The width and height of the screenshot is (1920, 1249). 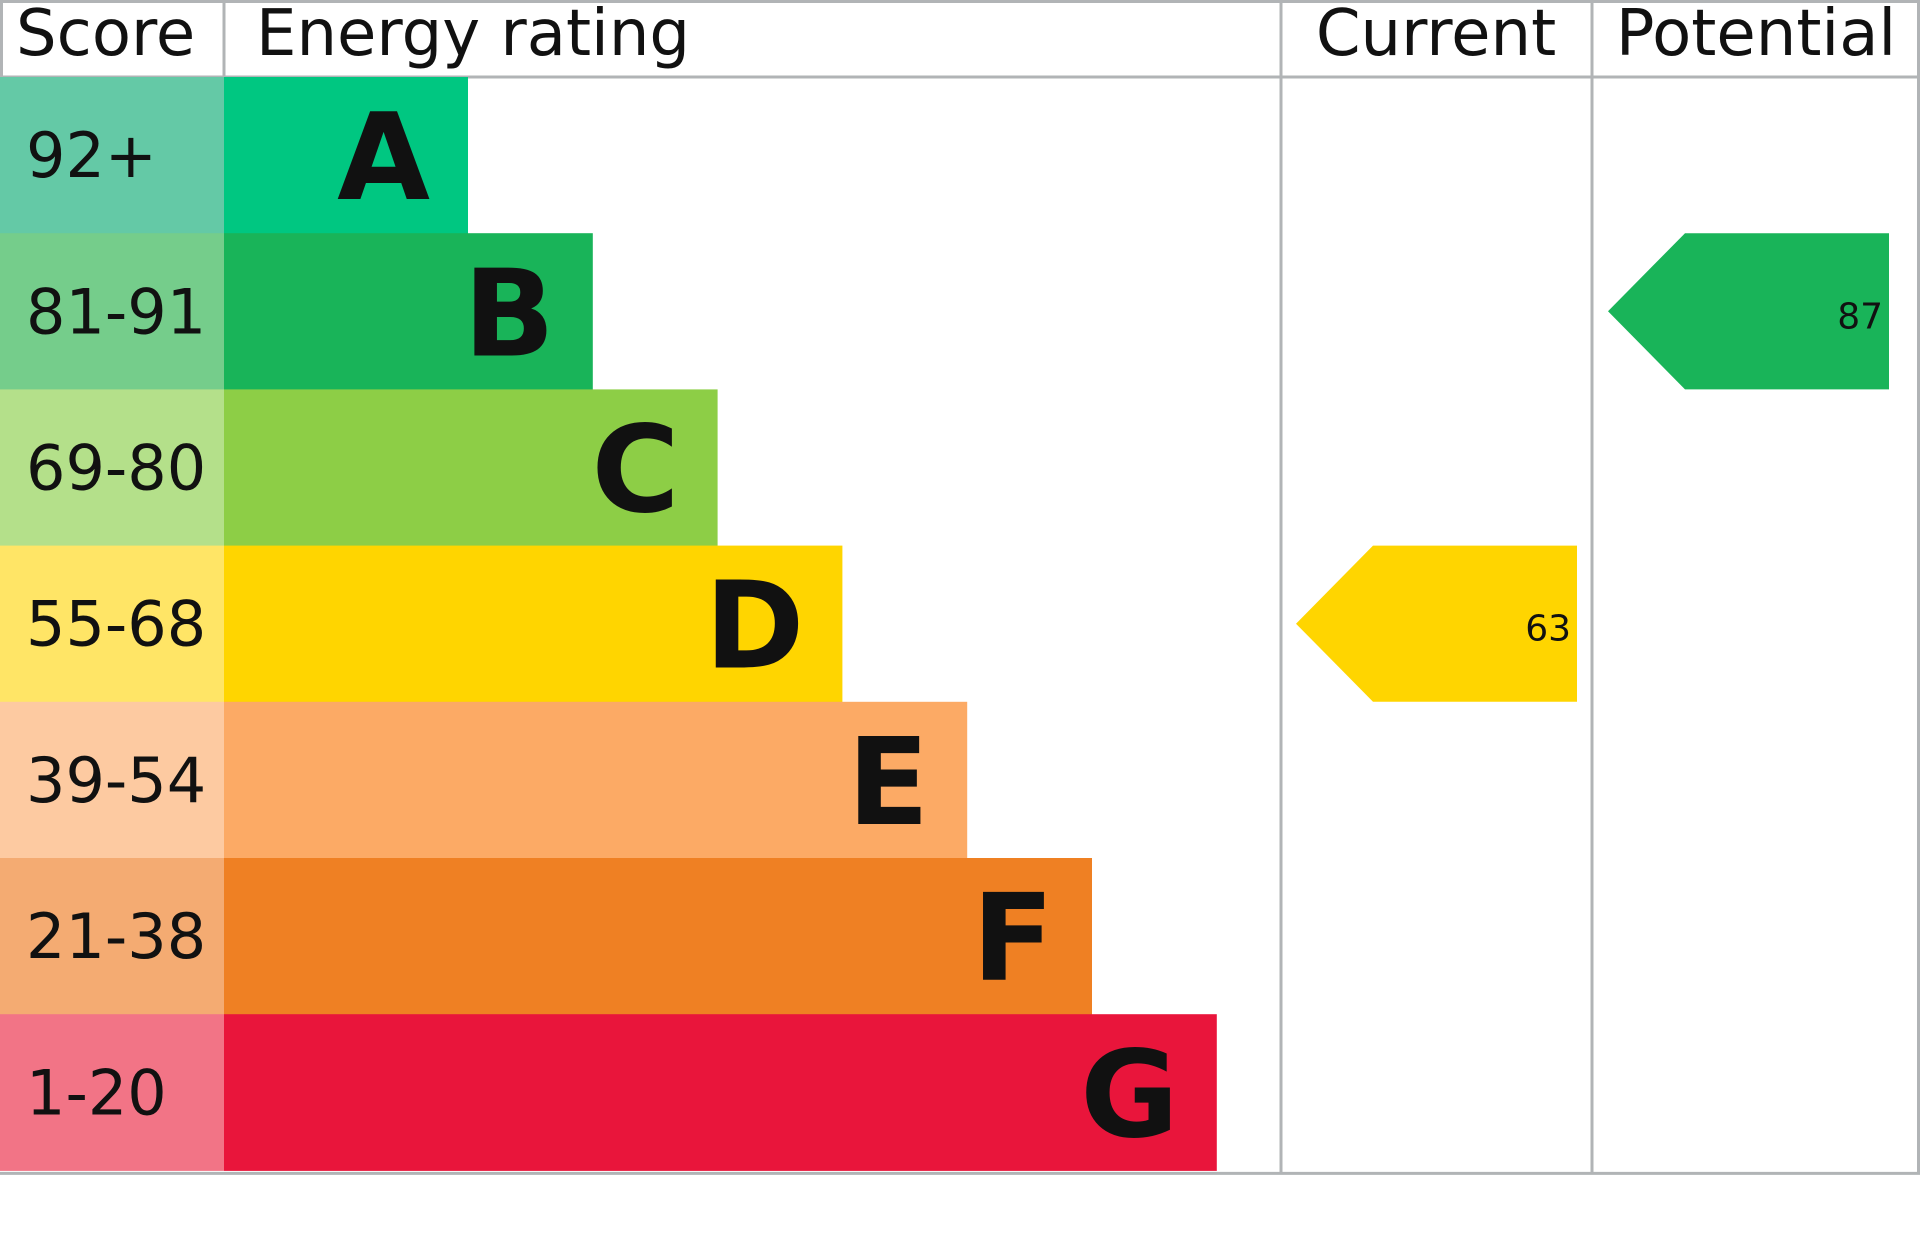 I want to click on band-row-f: 21-38 F, so click(x=546, y=936).